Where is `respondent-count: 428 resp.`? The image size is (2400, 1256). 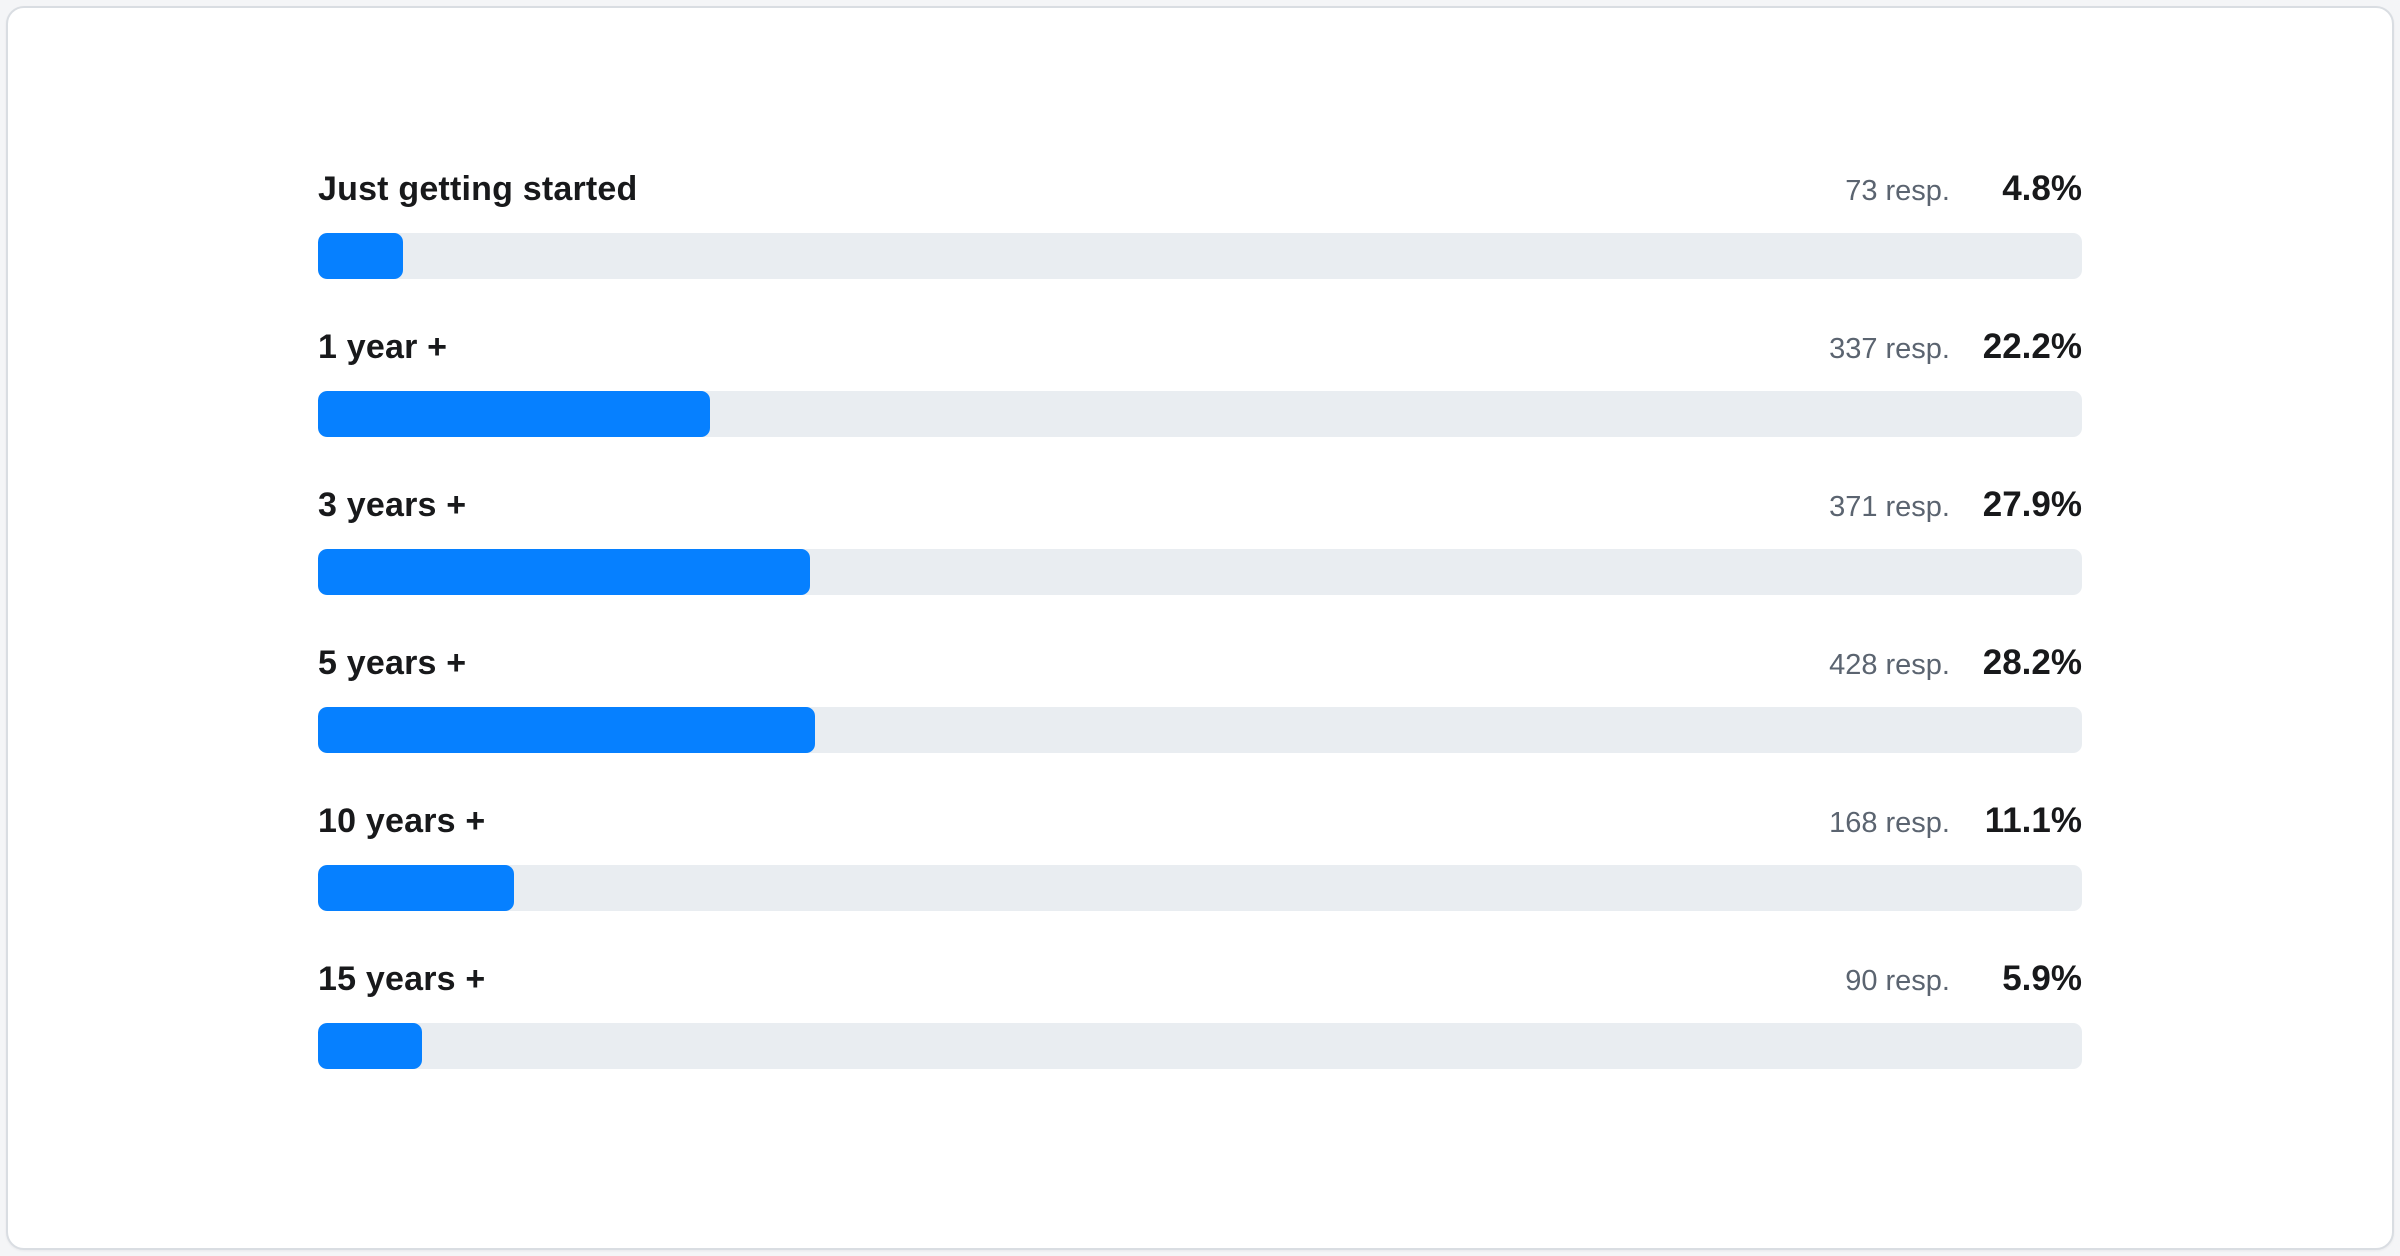 respondent-count: 428 resp. is located at coordinates (1889, 665).